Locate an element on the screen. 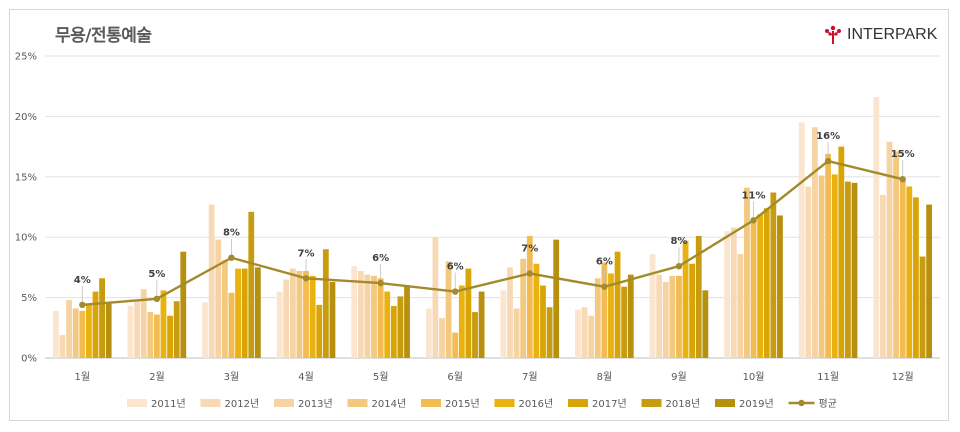 This screenshot has width=960, height=432. x-tick-label: 9월 is located at coordinates (679, 377).